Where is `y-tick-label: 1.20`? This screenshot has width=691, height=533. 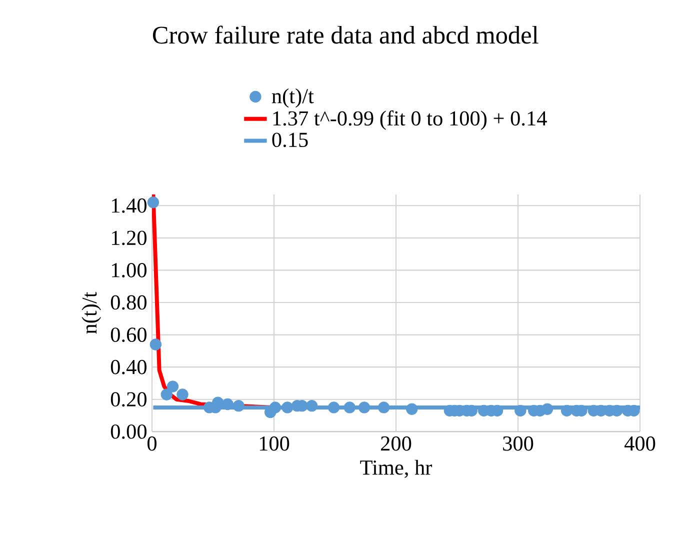 y-tick-label: 1.20 is located at coordinates (129, 238).